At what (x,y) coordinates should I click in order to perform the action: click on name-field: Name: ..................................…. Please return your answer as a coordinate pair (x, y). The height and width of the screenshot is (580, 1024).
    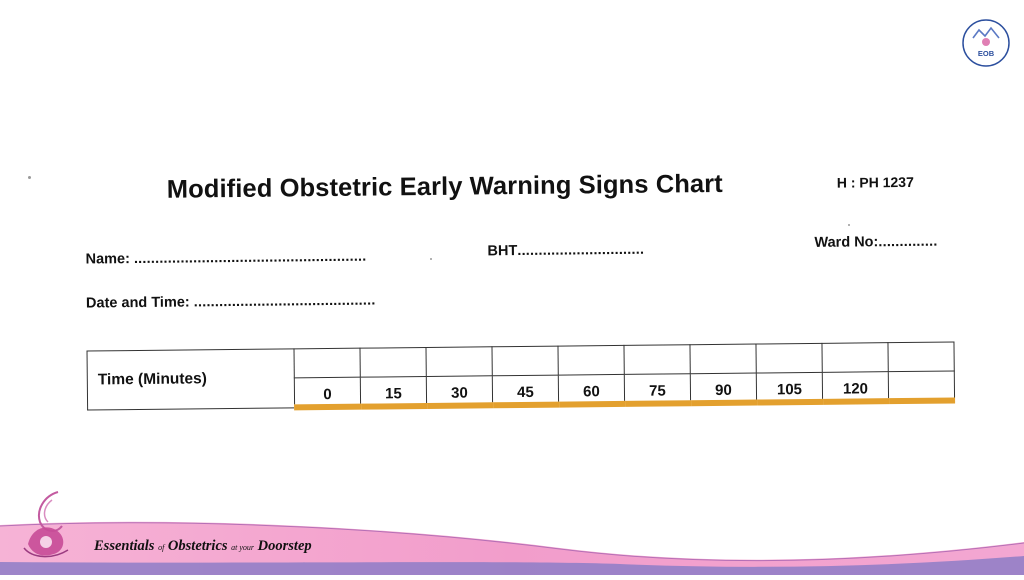
    Looking at the image, I should click on (225, 258).